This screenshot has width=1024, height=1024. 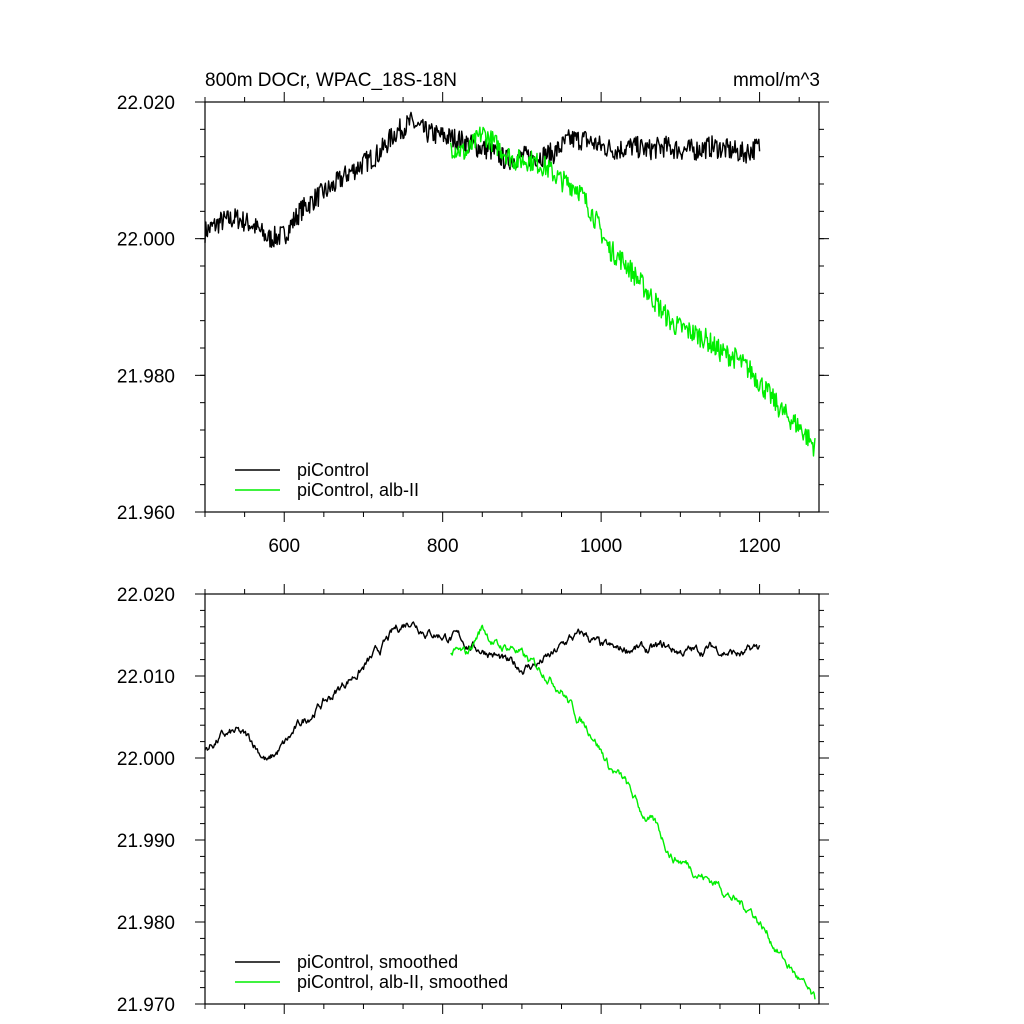 I want to click on legend-label-picontrol: piControl, so click(x=333, y=470).